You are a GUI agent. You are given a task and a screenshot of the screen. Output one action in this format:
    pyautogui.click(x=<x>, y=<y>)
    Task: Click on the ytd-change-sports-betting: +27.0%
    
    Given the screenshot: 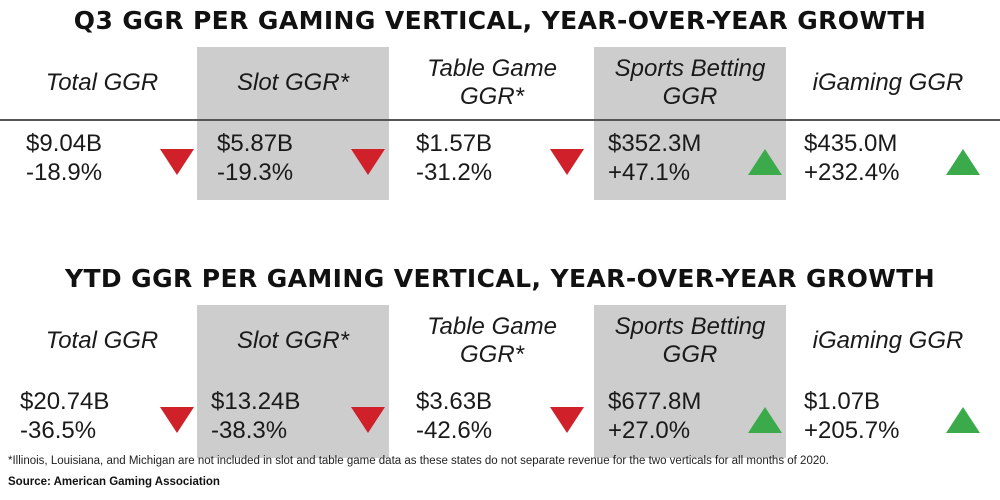 What is the action you would take?
    pyautogui.click(x=649, y=430)
    